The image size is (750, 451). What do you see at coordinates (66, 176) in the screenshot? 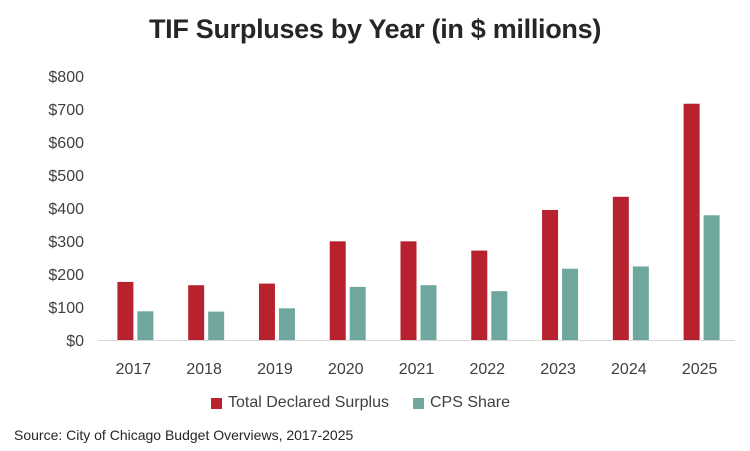
I see `y-tick-label: $500` at bounding box center [66, 176].